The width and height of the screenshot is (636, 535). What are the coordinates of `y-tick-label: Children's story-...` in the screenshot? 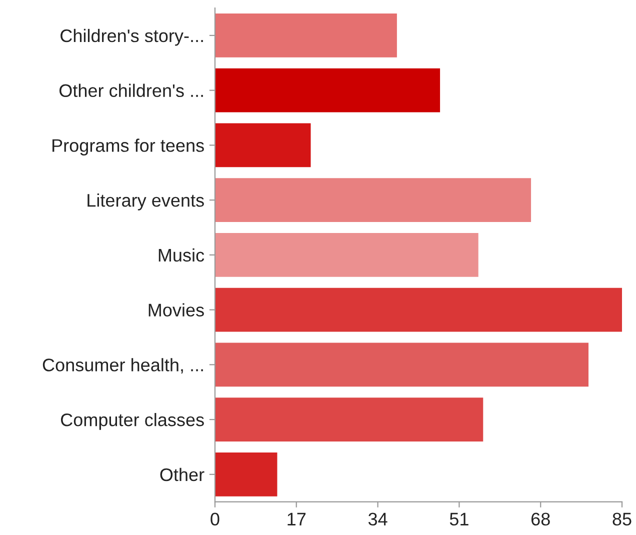 It's located at (131, 37).